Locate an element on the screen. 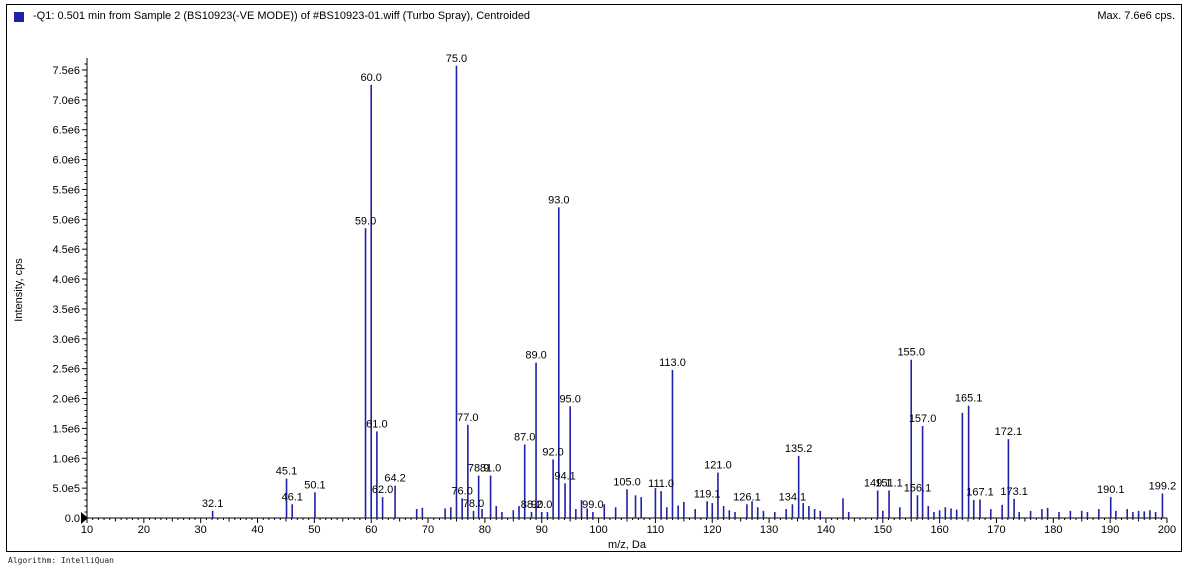 The width and height of the screenshot is (1187, 569). peak-label: 59.0 is located at coordinates (365, 221).